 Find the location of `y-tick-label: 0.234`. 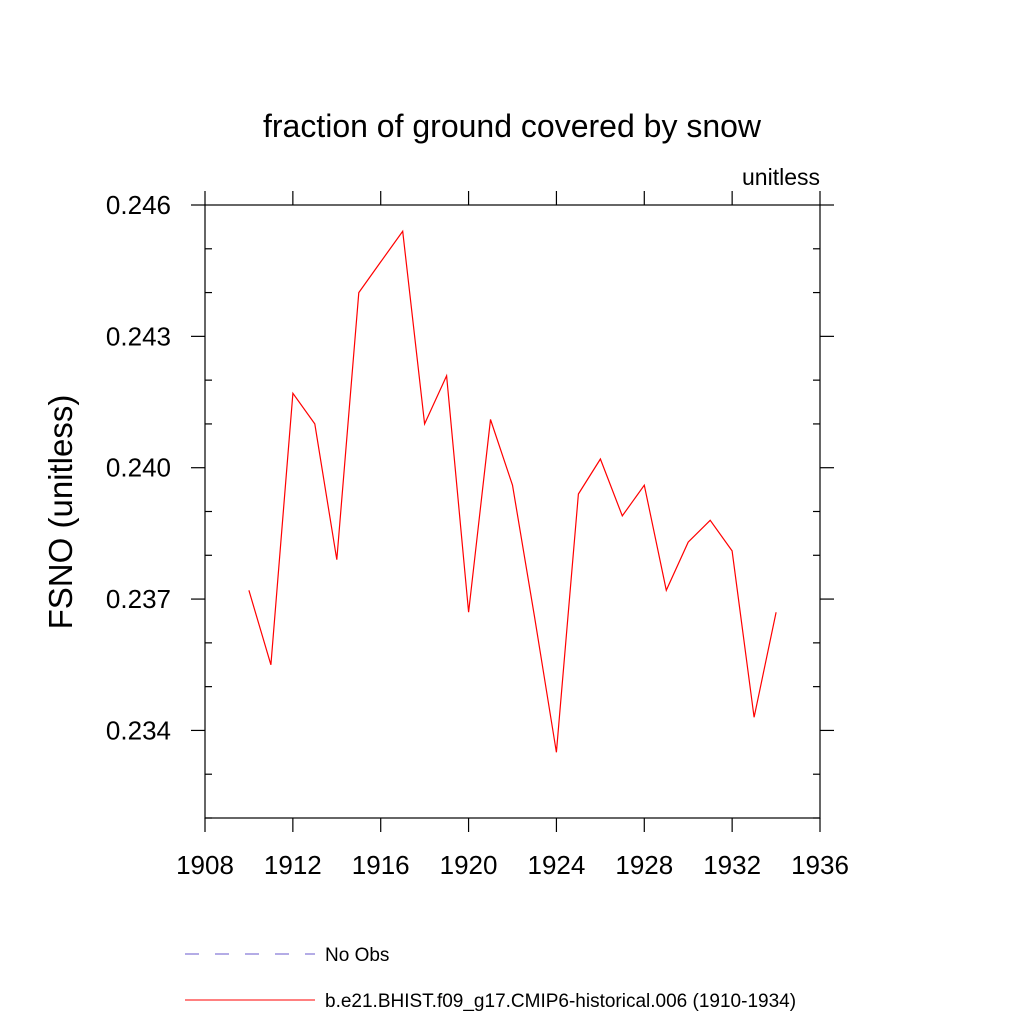

y-tick-label: 0.234 is located at coordinates (138, 730).